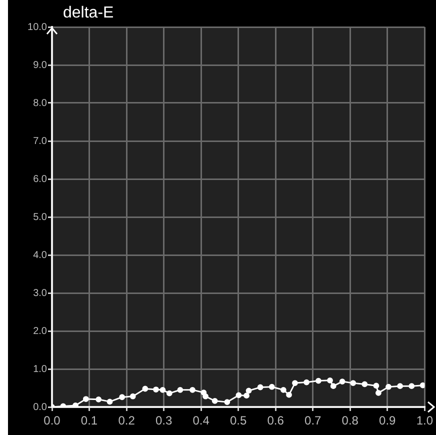 The width and height of the screenshot is (436, 435). I want to click on x-tick-label: 0.2, so click(127, 421).